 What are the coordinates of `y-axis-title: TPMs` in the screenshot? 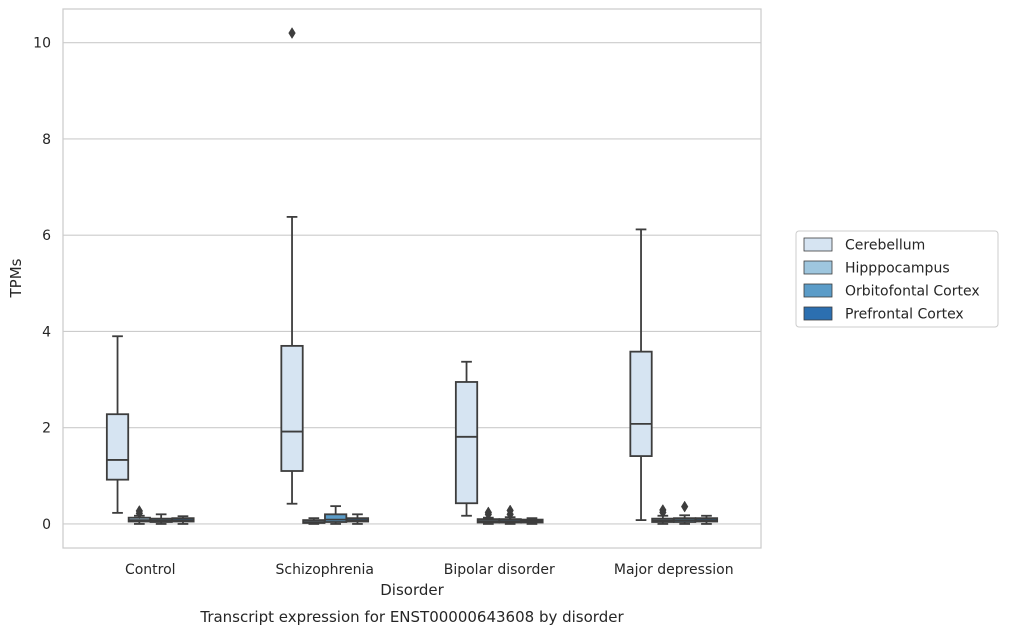 It's located at (16, 278).